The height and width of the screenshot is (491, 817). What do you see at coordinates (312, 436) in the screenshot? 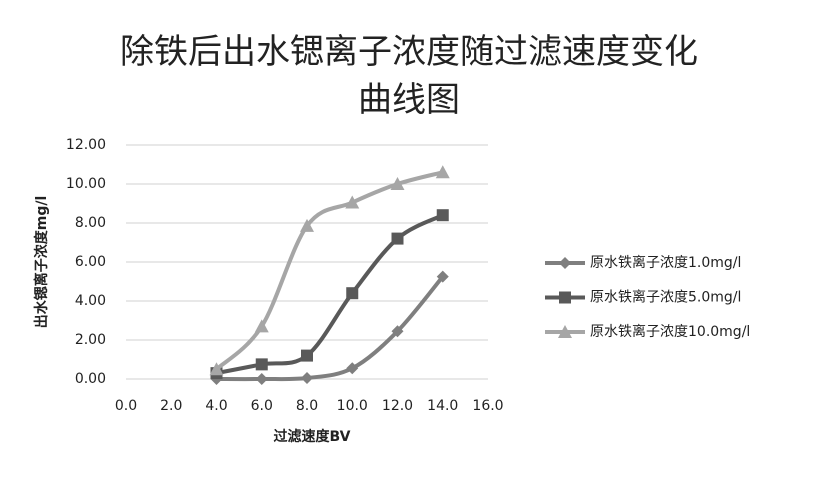
I see `x-axis-title: 过滤速度BV` at bounding box center [312, 436].